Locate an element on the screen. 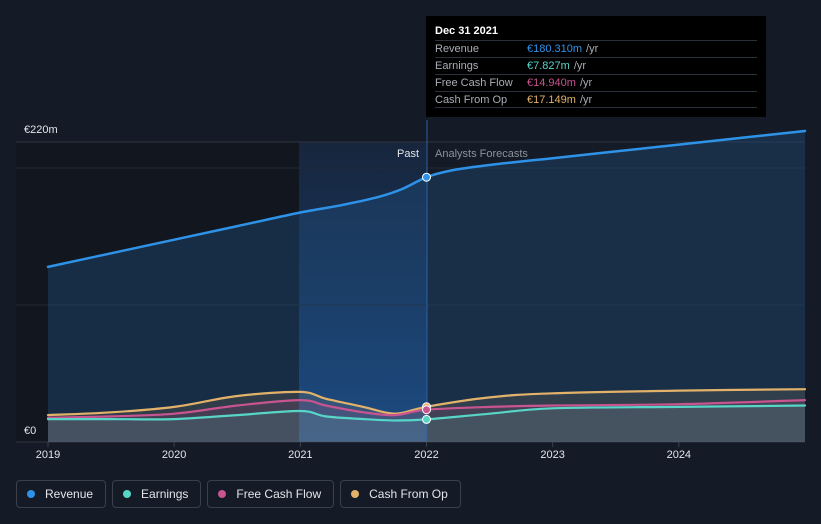 The width and height of the screenshot is (821, 524). x-tick-label: 2020 is located at coordinates (174, 455).